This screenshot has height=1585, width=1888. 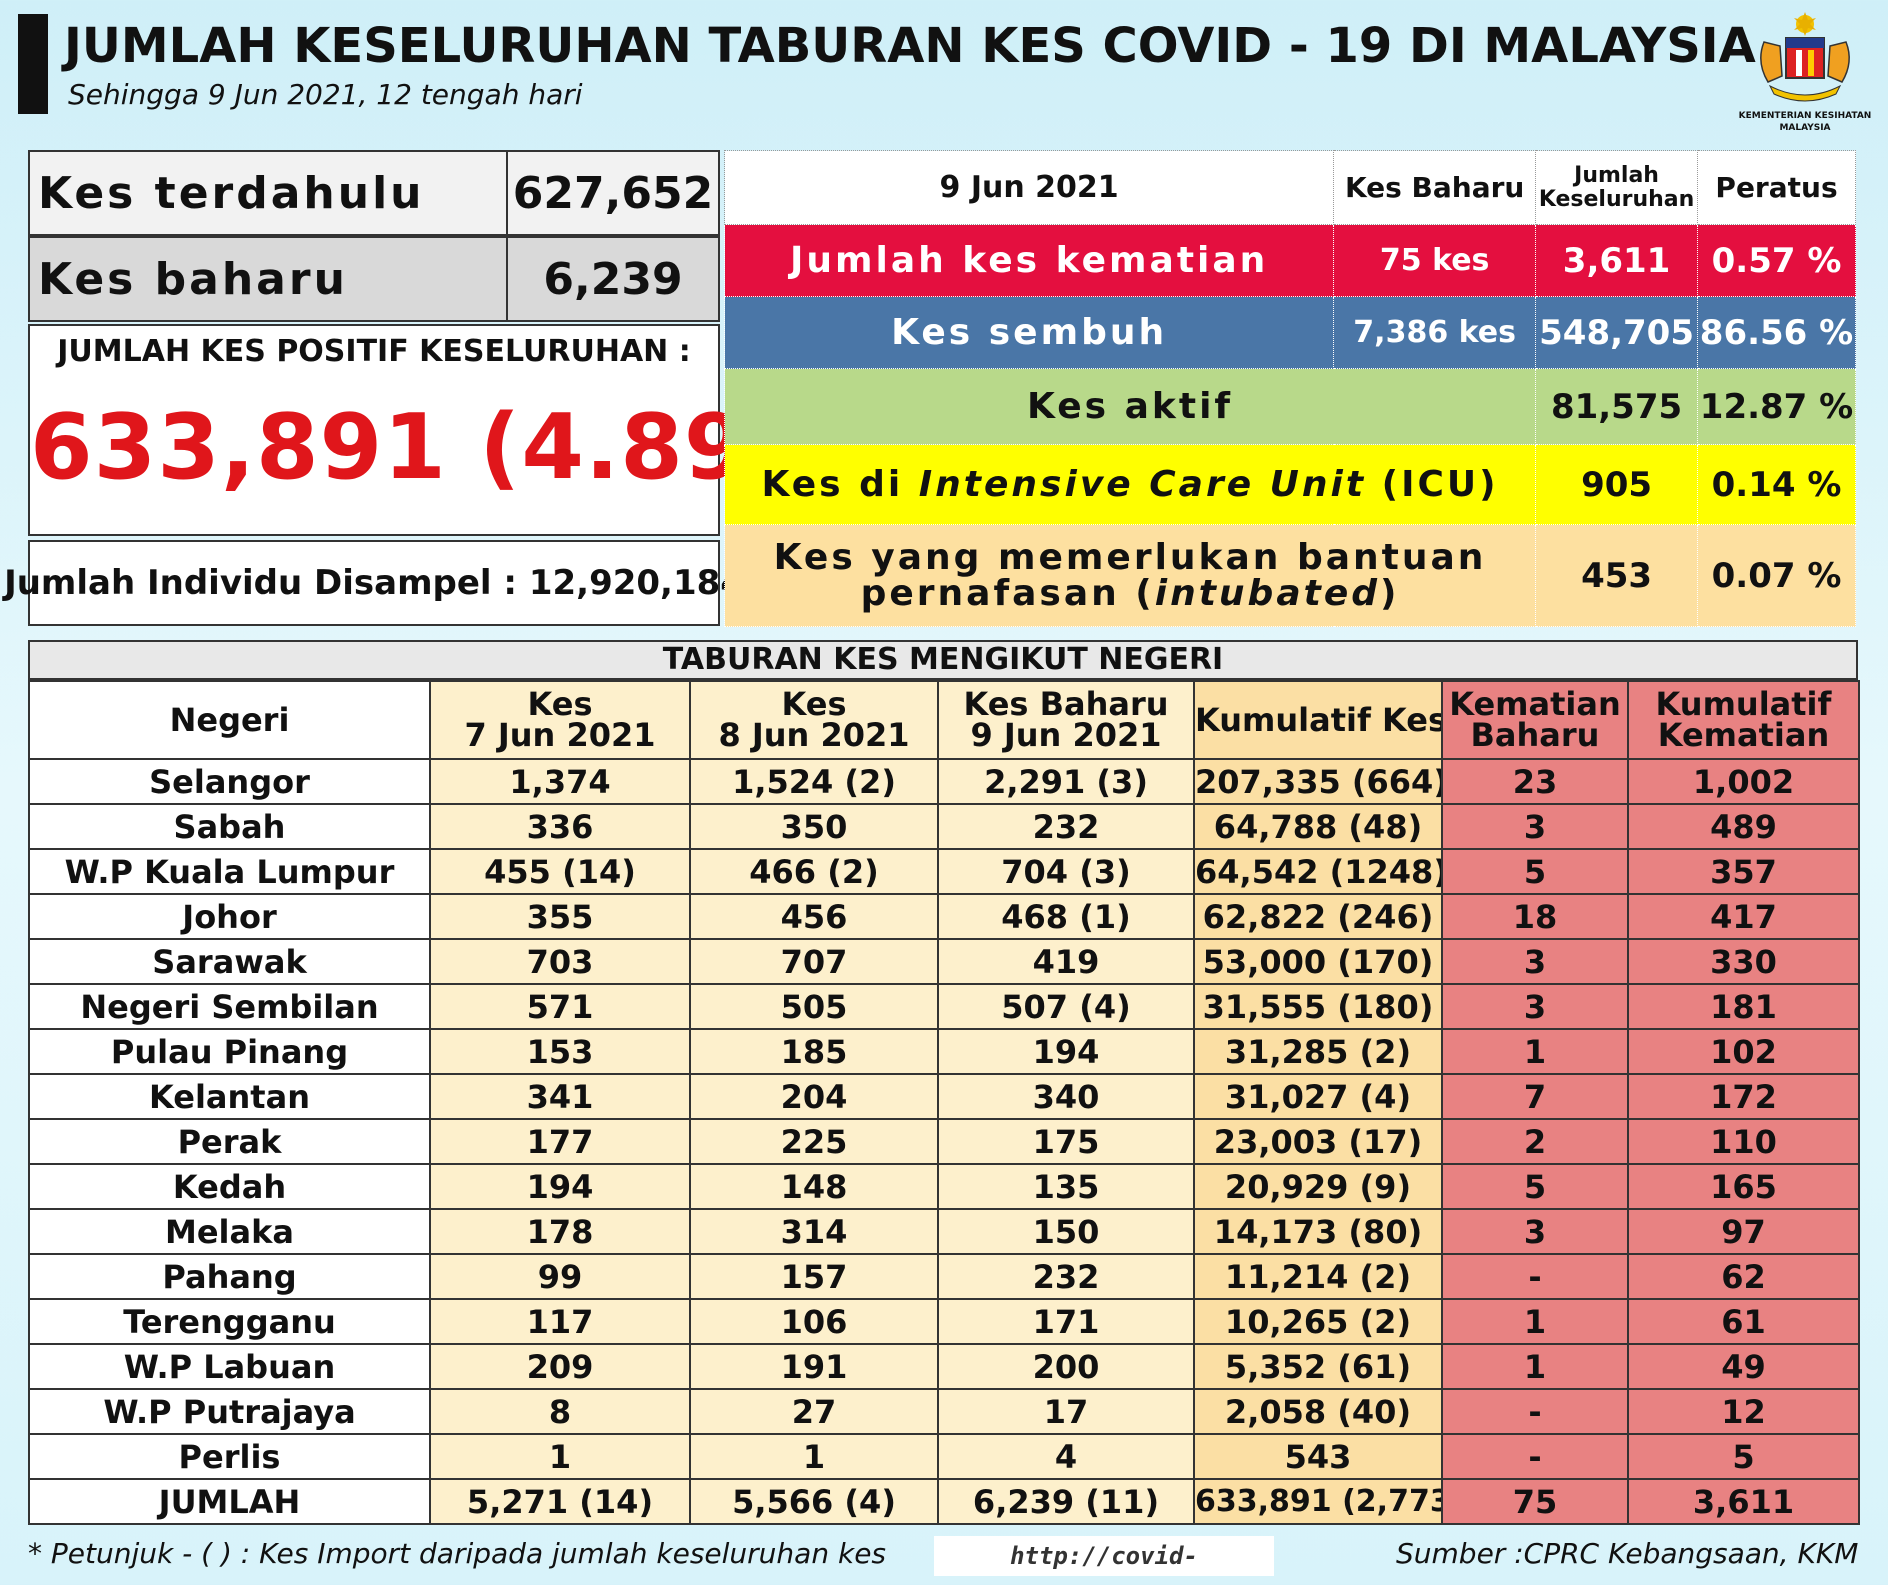 What do you see at coordinates (1318, 1141) in the screenshot?
I see `cumulative-cases: 23,003 (17)` at bounding box center [1318, 1141].